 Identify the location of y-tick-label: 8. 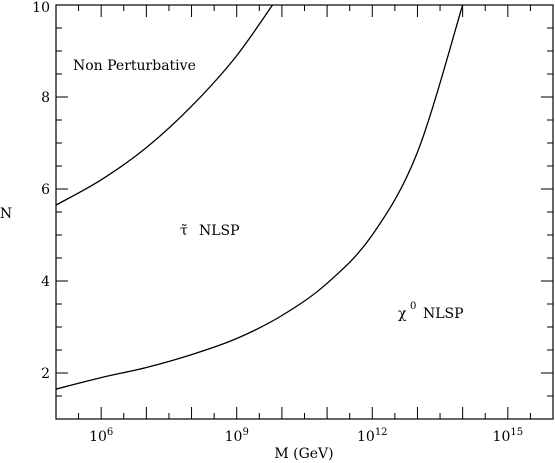
(45, 98).